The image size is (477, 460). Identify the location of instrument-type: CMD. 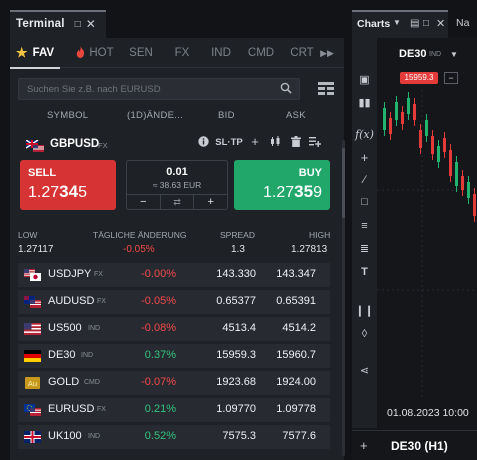
(92, 382).